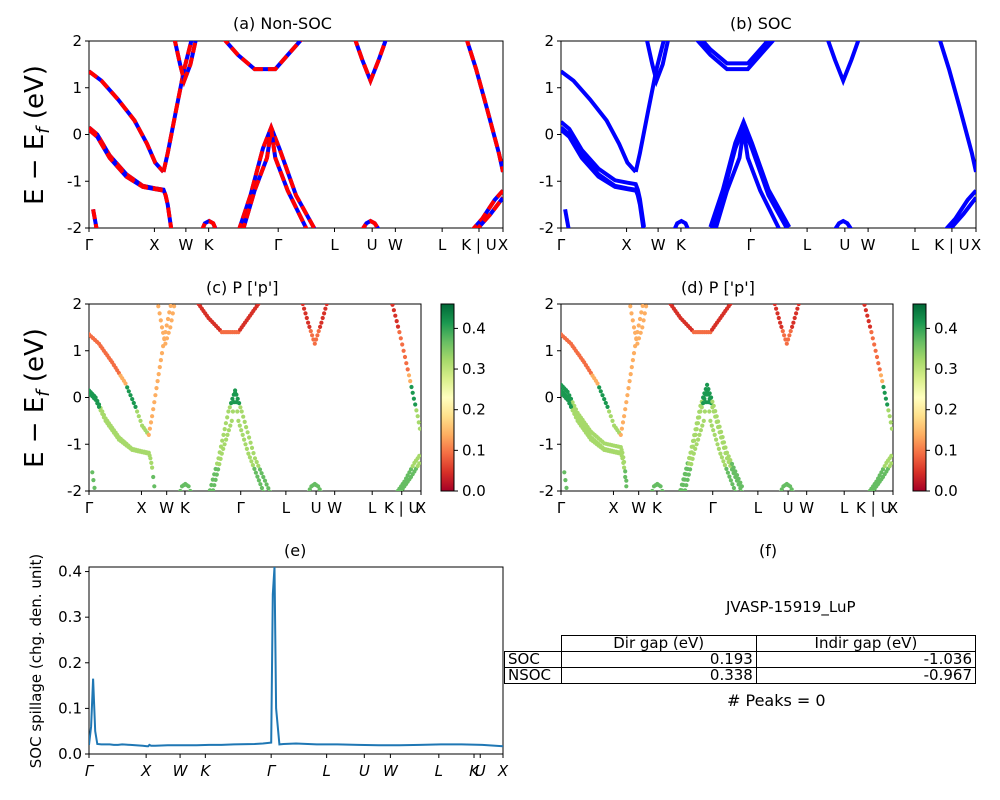 This screenshot has width=1000, height=800. What do you see at coordinates (946, 491) in the screenshot?
I see `colorbar-tick-label: 0.0` at bounding box center [946, 491].